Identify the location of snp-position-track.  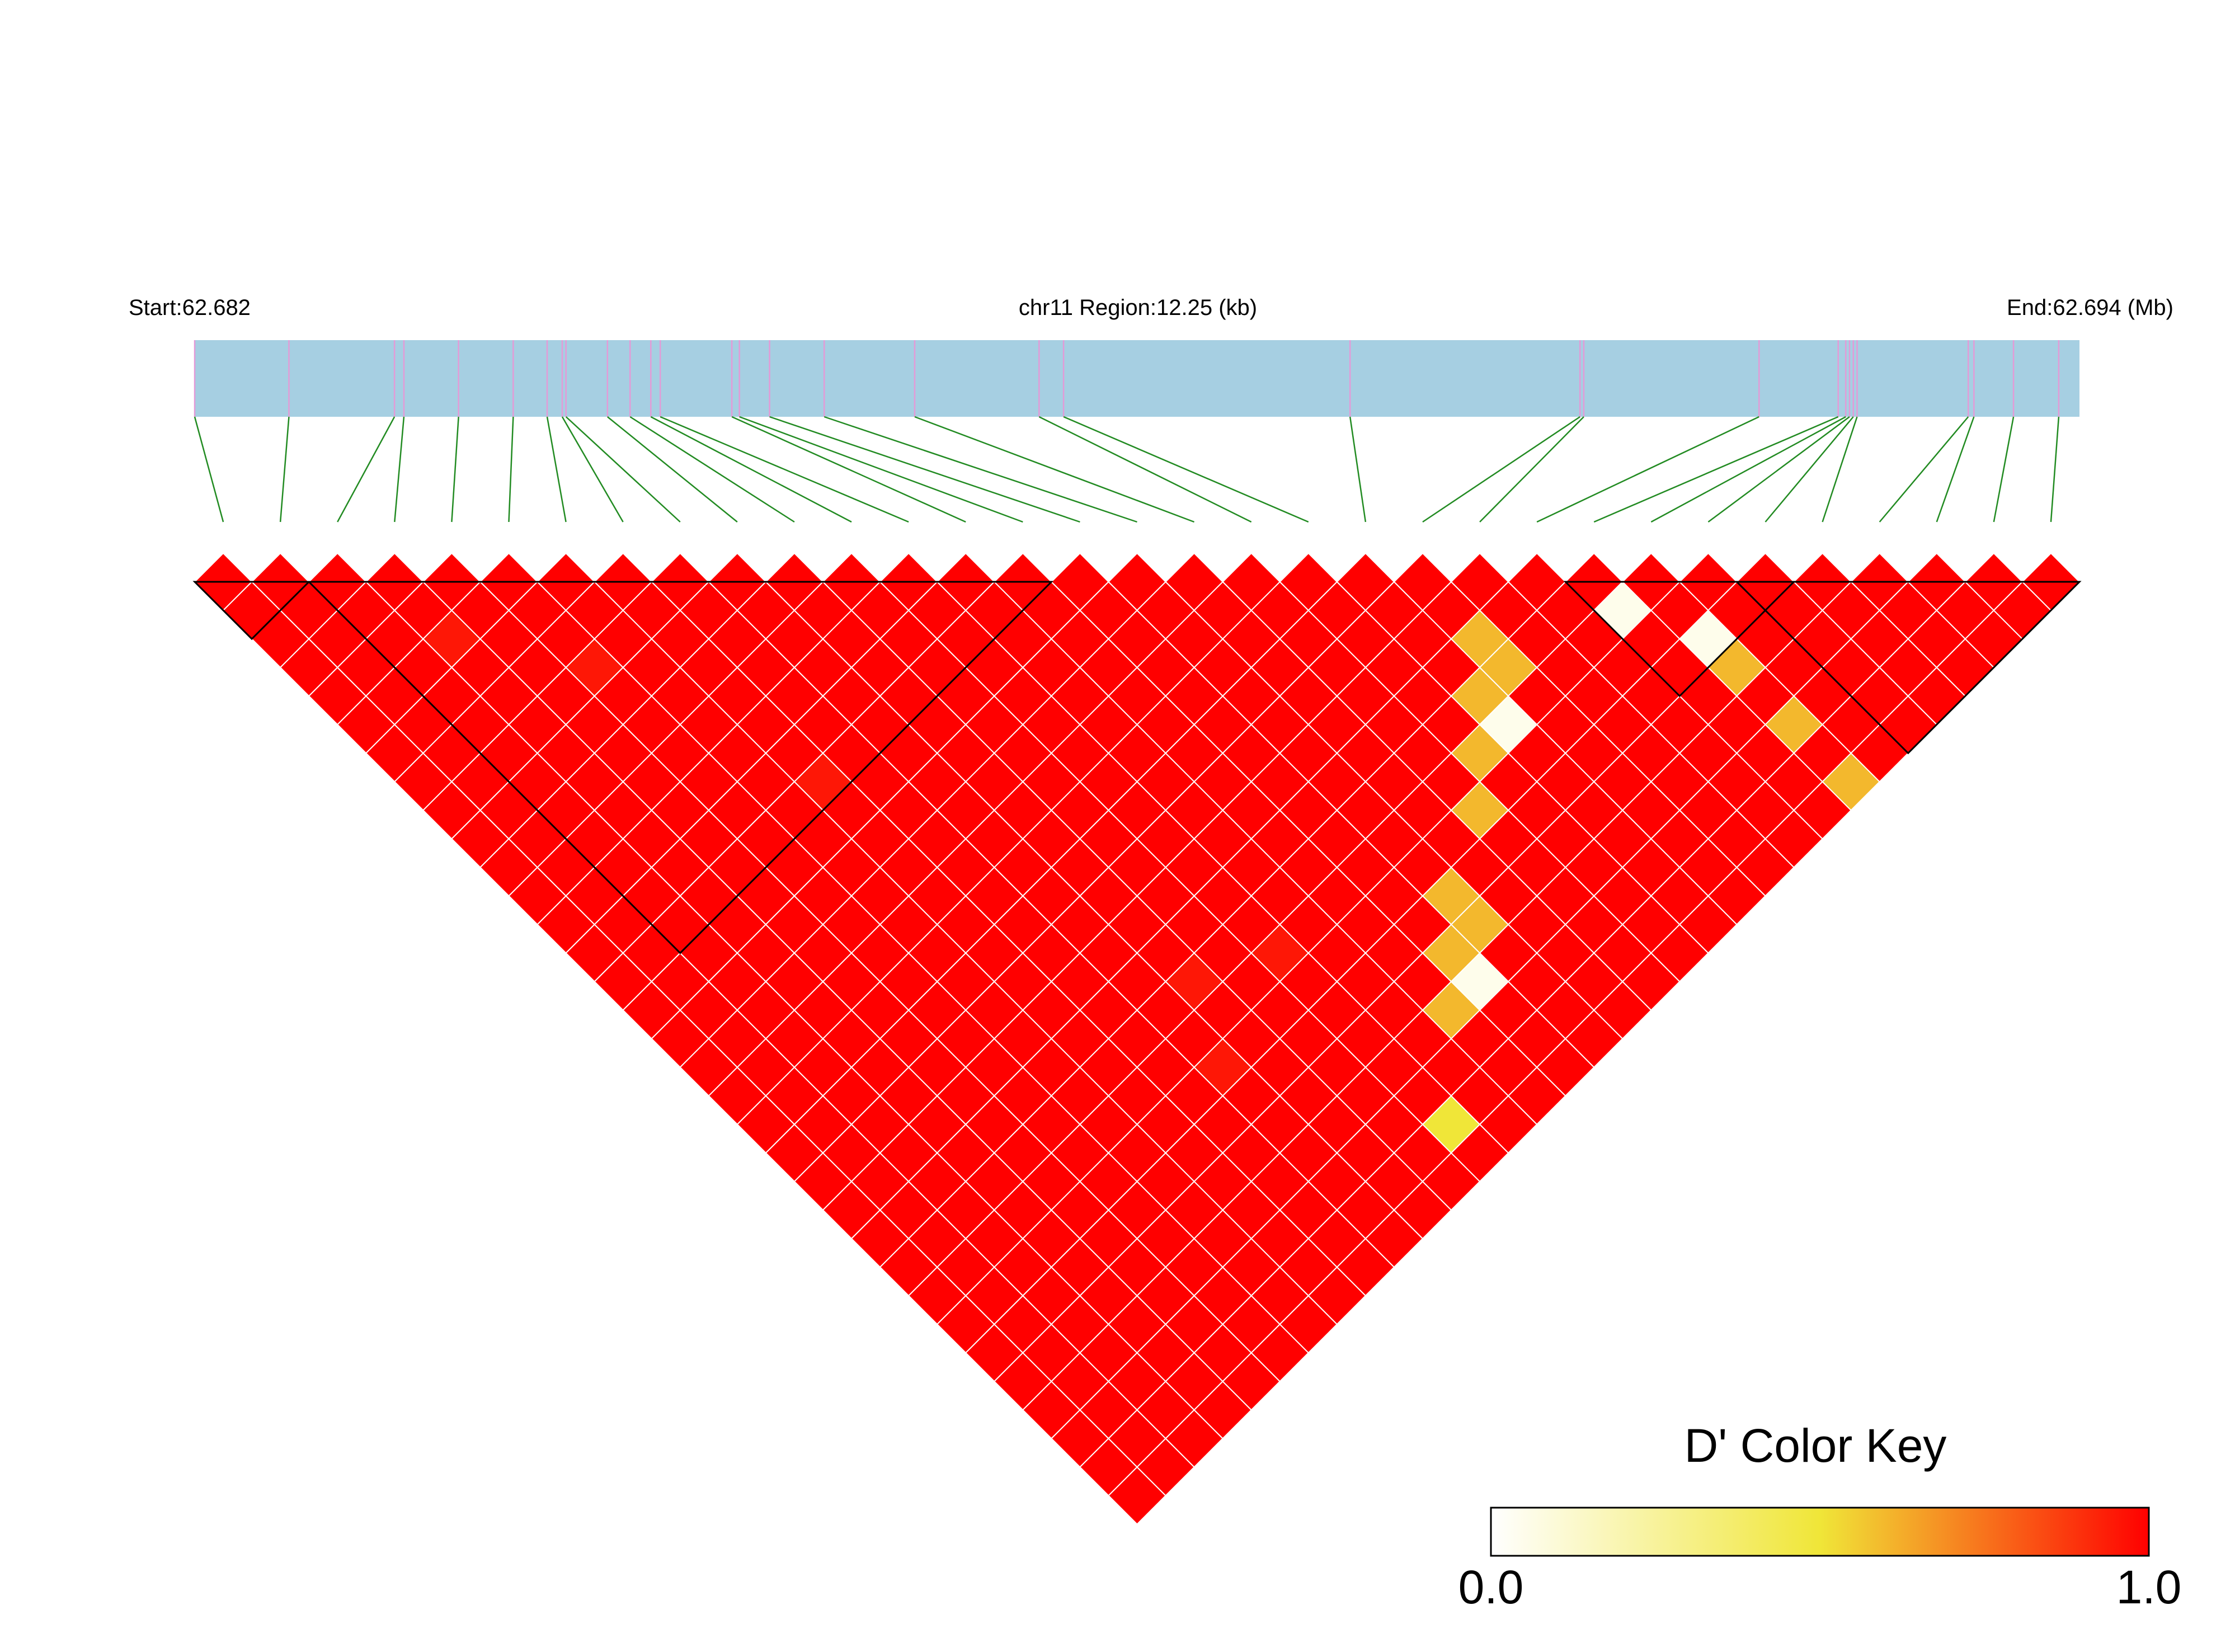
(1136, 379).